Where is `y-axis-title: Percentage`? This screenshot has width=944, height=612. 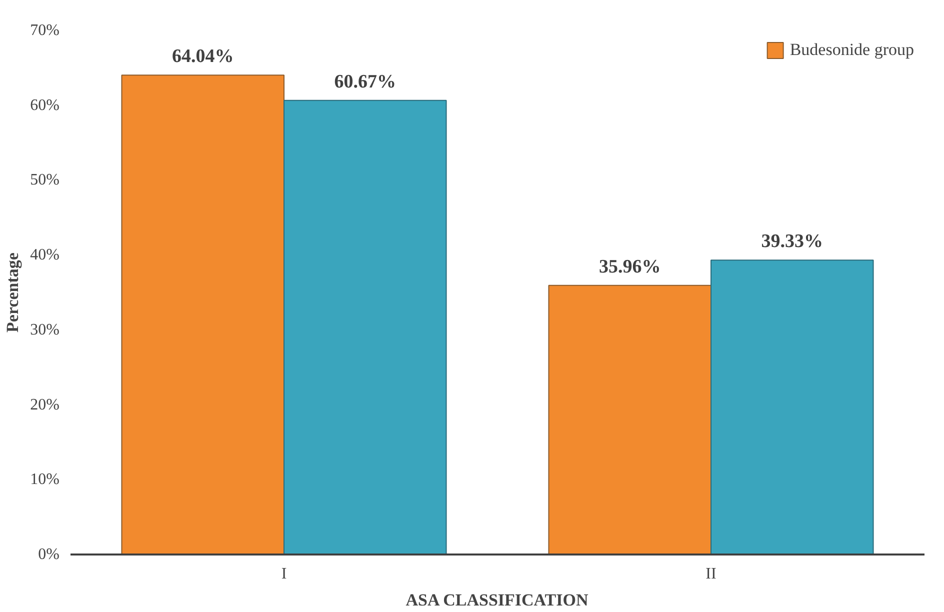
y-axis-title: Percentage is located at coordinates (12, 292).